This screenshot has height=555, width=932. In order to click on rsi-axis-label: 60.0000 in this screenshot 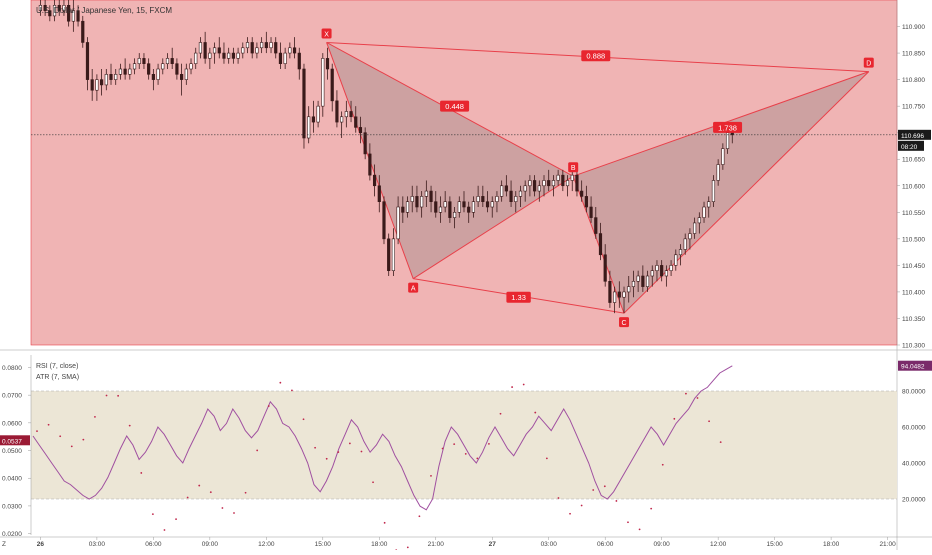, I will do `click(914, 428)`.